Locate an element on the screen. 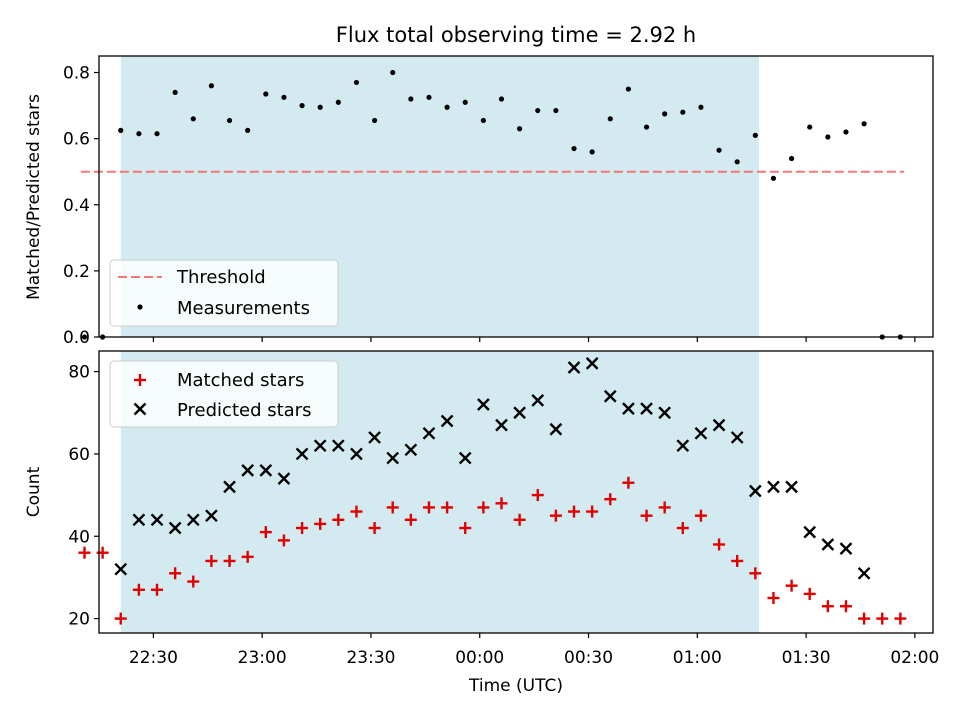 The height and width of the screenshot is (724, 960). legend-matched-label: Matched stars is located at coordinates (240, 380).